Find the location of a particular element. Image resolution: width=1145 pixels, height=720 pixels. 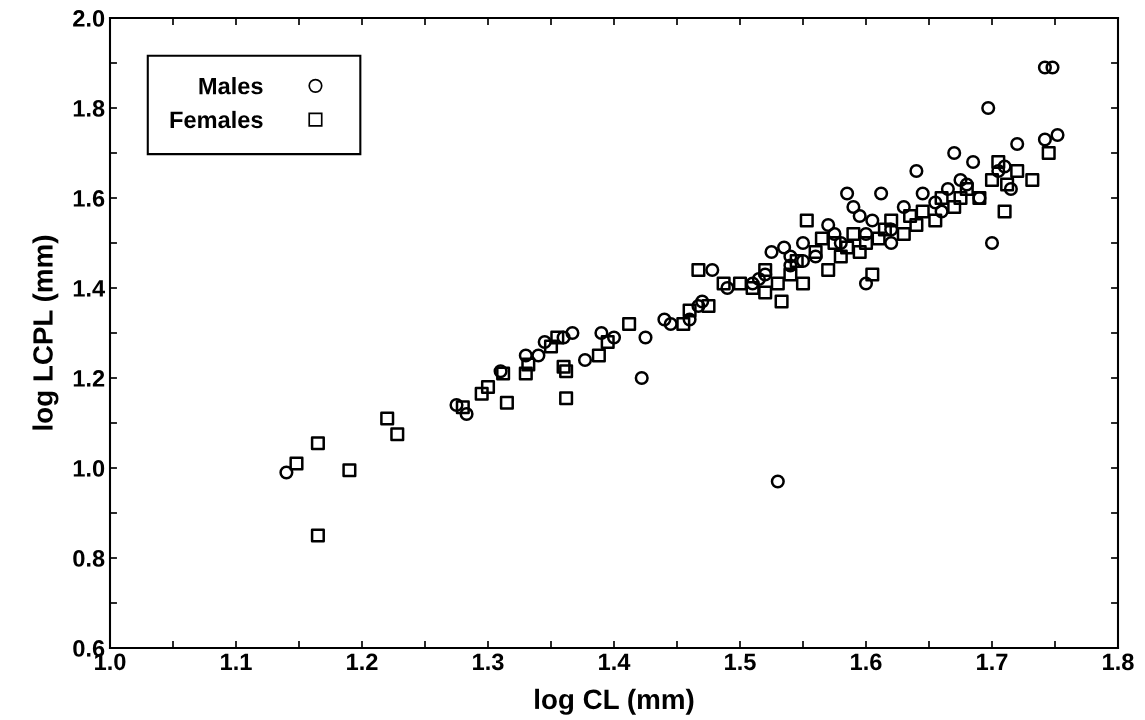

x-tick-label: 1.2 is located at coordinates (362, 661).